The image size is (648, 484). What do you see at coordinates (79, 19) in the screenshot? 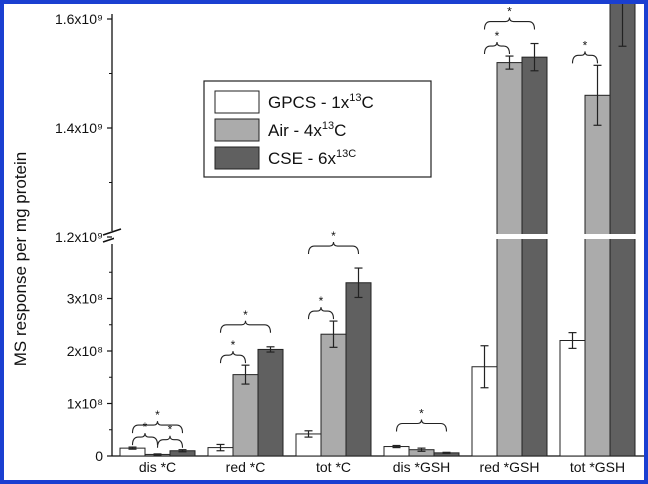
I see `y-tick-label: 1.6x10⁹` at bounding box center [79, 19].